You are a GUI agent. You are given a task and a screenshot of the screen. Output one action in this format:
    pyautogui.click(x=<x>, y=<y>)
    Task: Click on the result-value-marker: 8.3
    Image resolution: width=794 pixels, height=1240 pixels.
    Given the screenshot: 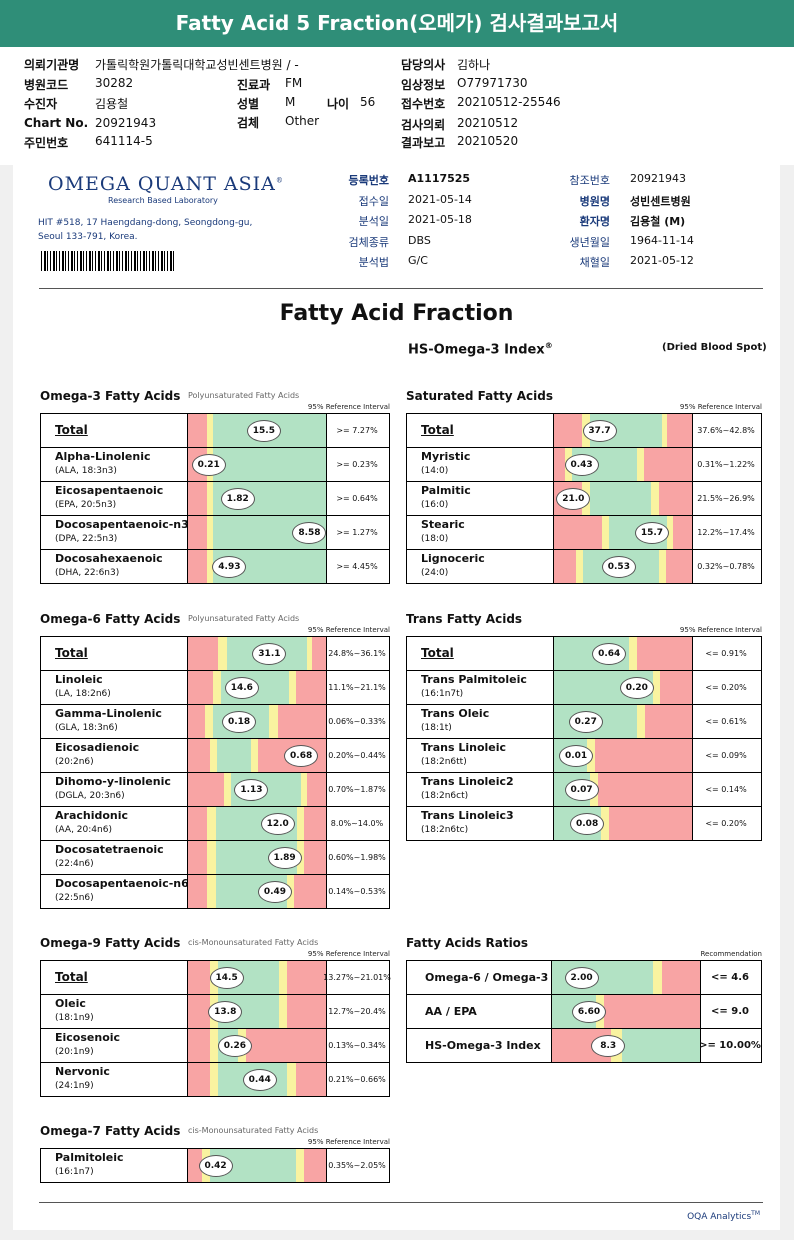 What is the action you would take?
    pyautogui.click(x=608, y=1045)
    